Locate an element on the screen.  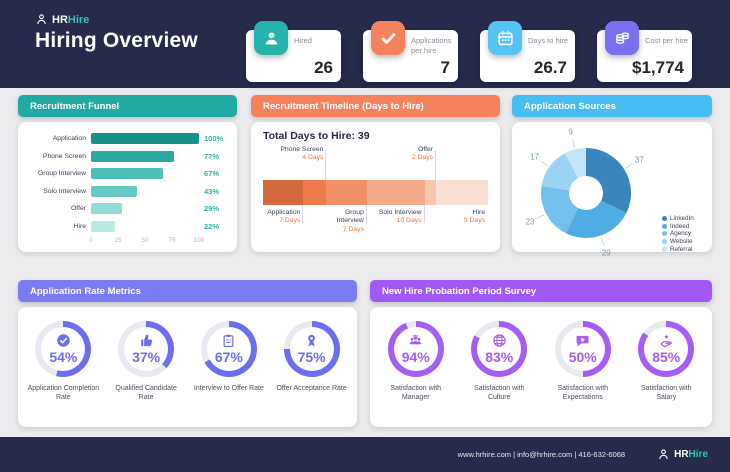
gauge-ring: 50% is located at coordinates (582, 349).